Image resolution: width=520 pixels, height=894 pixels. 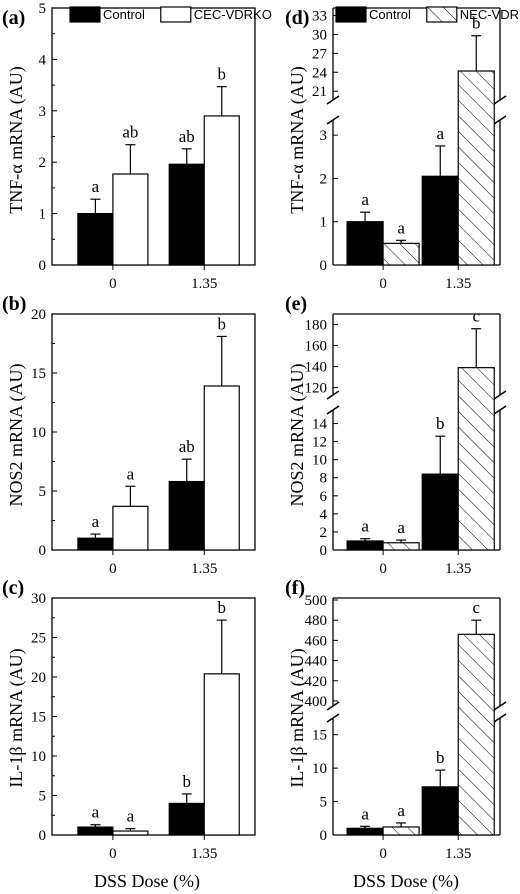 I want to click on significance-letter-d-s0-c1: a, so click(x=440, y=133).